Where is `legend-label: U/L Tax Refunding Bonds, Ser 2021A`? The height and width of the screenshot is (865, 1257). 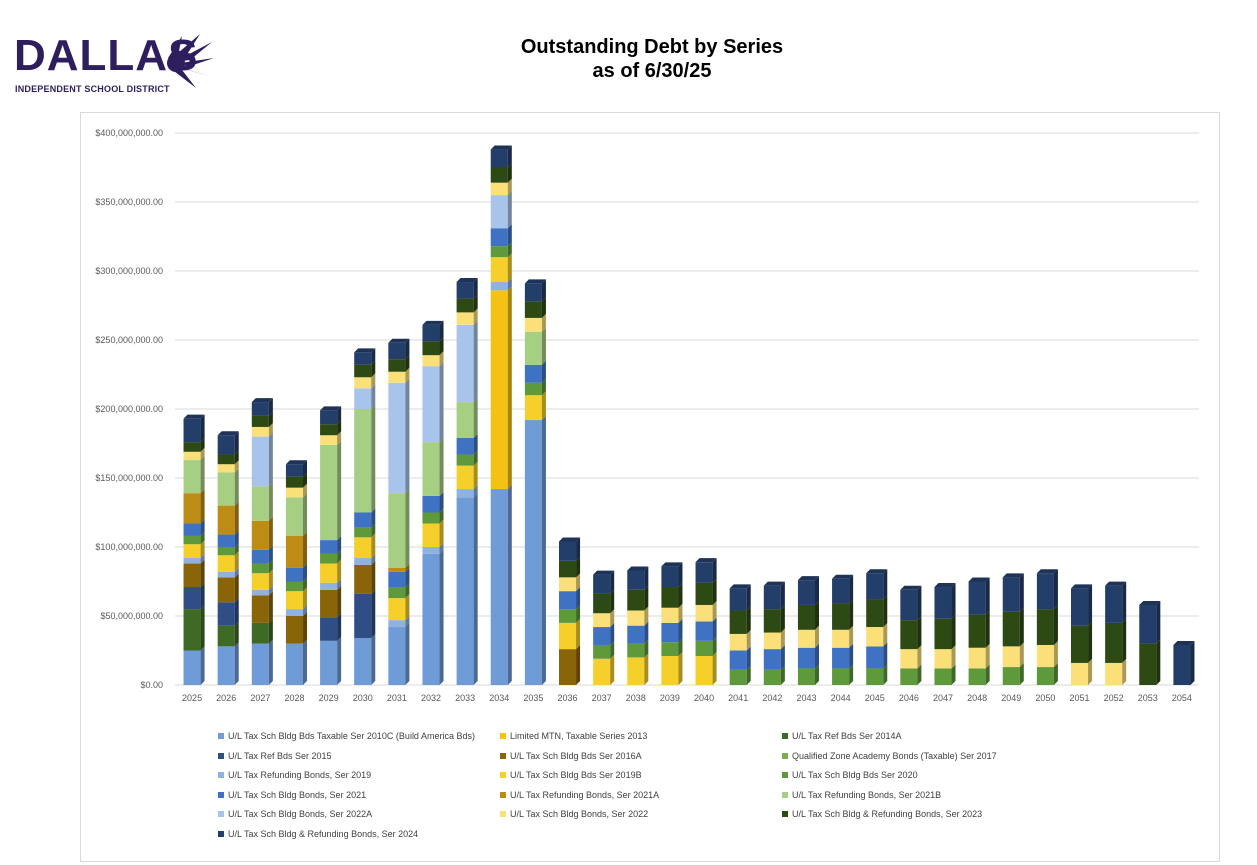 legend-label: U/L Tax Refunding Bonds, Ser 2021A is located at coordinates (585, 794).